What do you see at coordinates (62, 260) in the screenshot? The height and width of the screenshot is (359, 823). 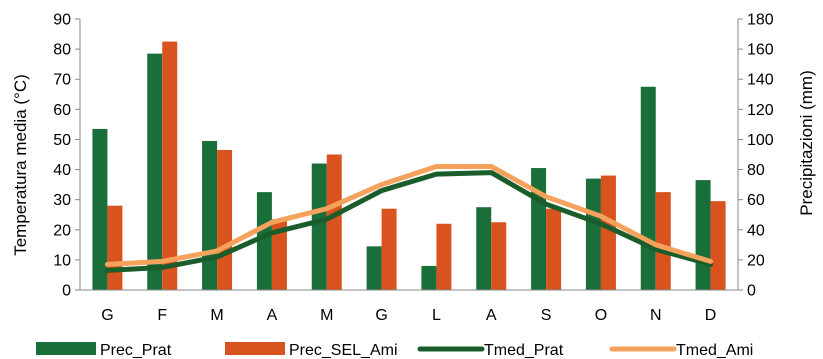 I see `left-tick-label: 10` at bounding box center [62, 260].